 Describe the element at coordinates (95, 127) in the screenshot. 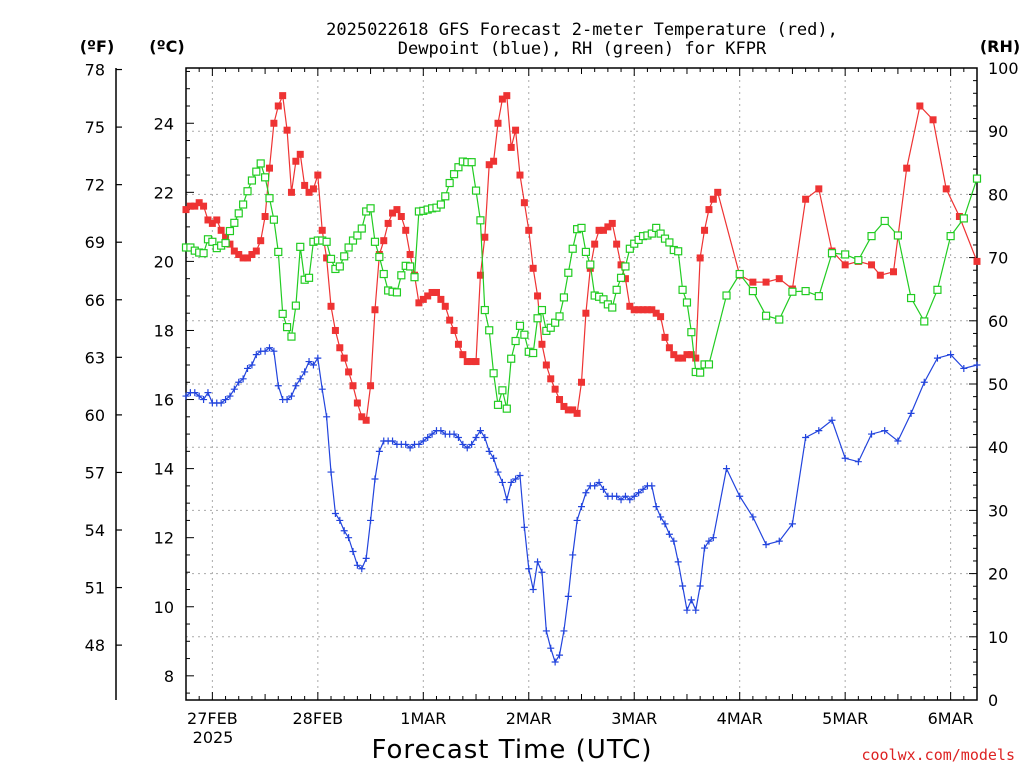

I see `fahrenheit-tick-label: 75` at that location.